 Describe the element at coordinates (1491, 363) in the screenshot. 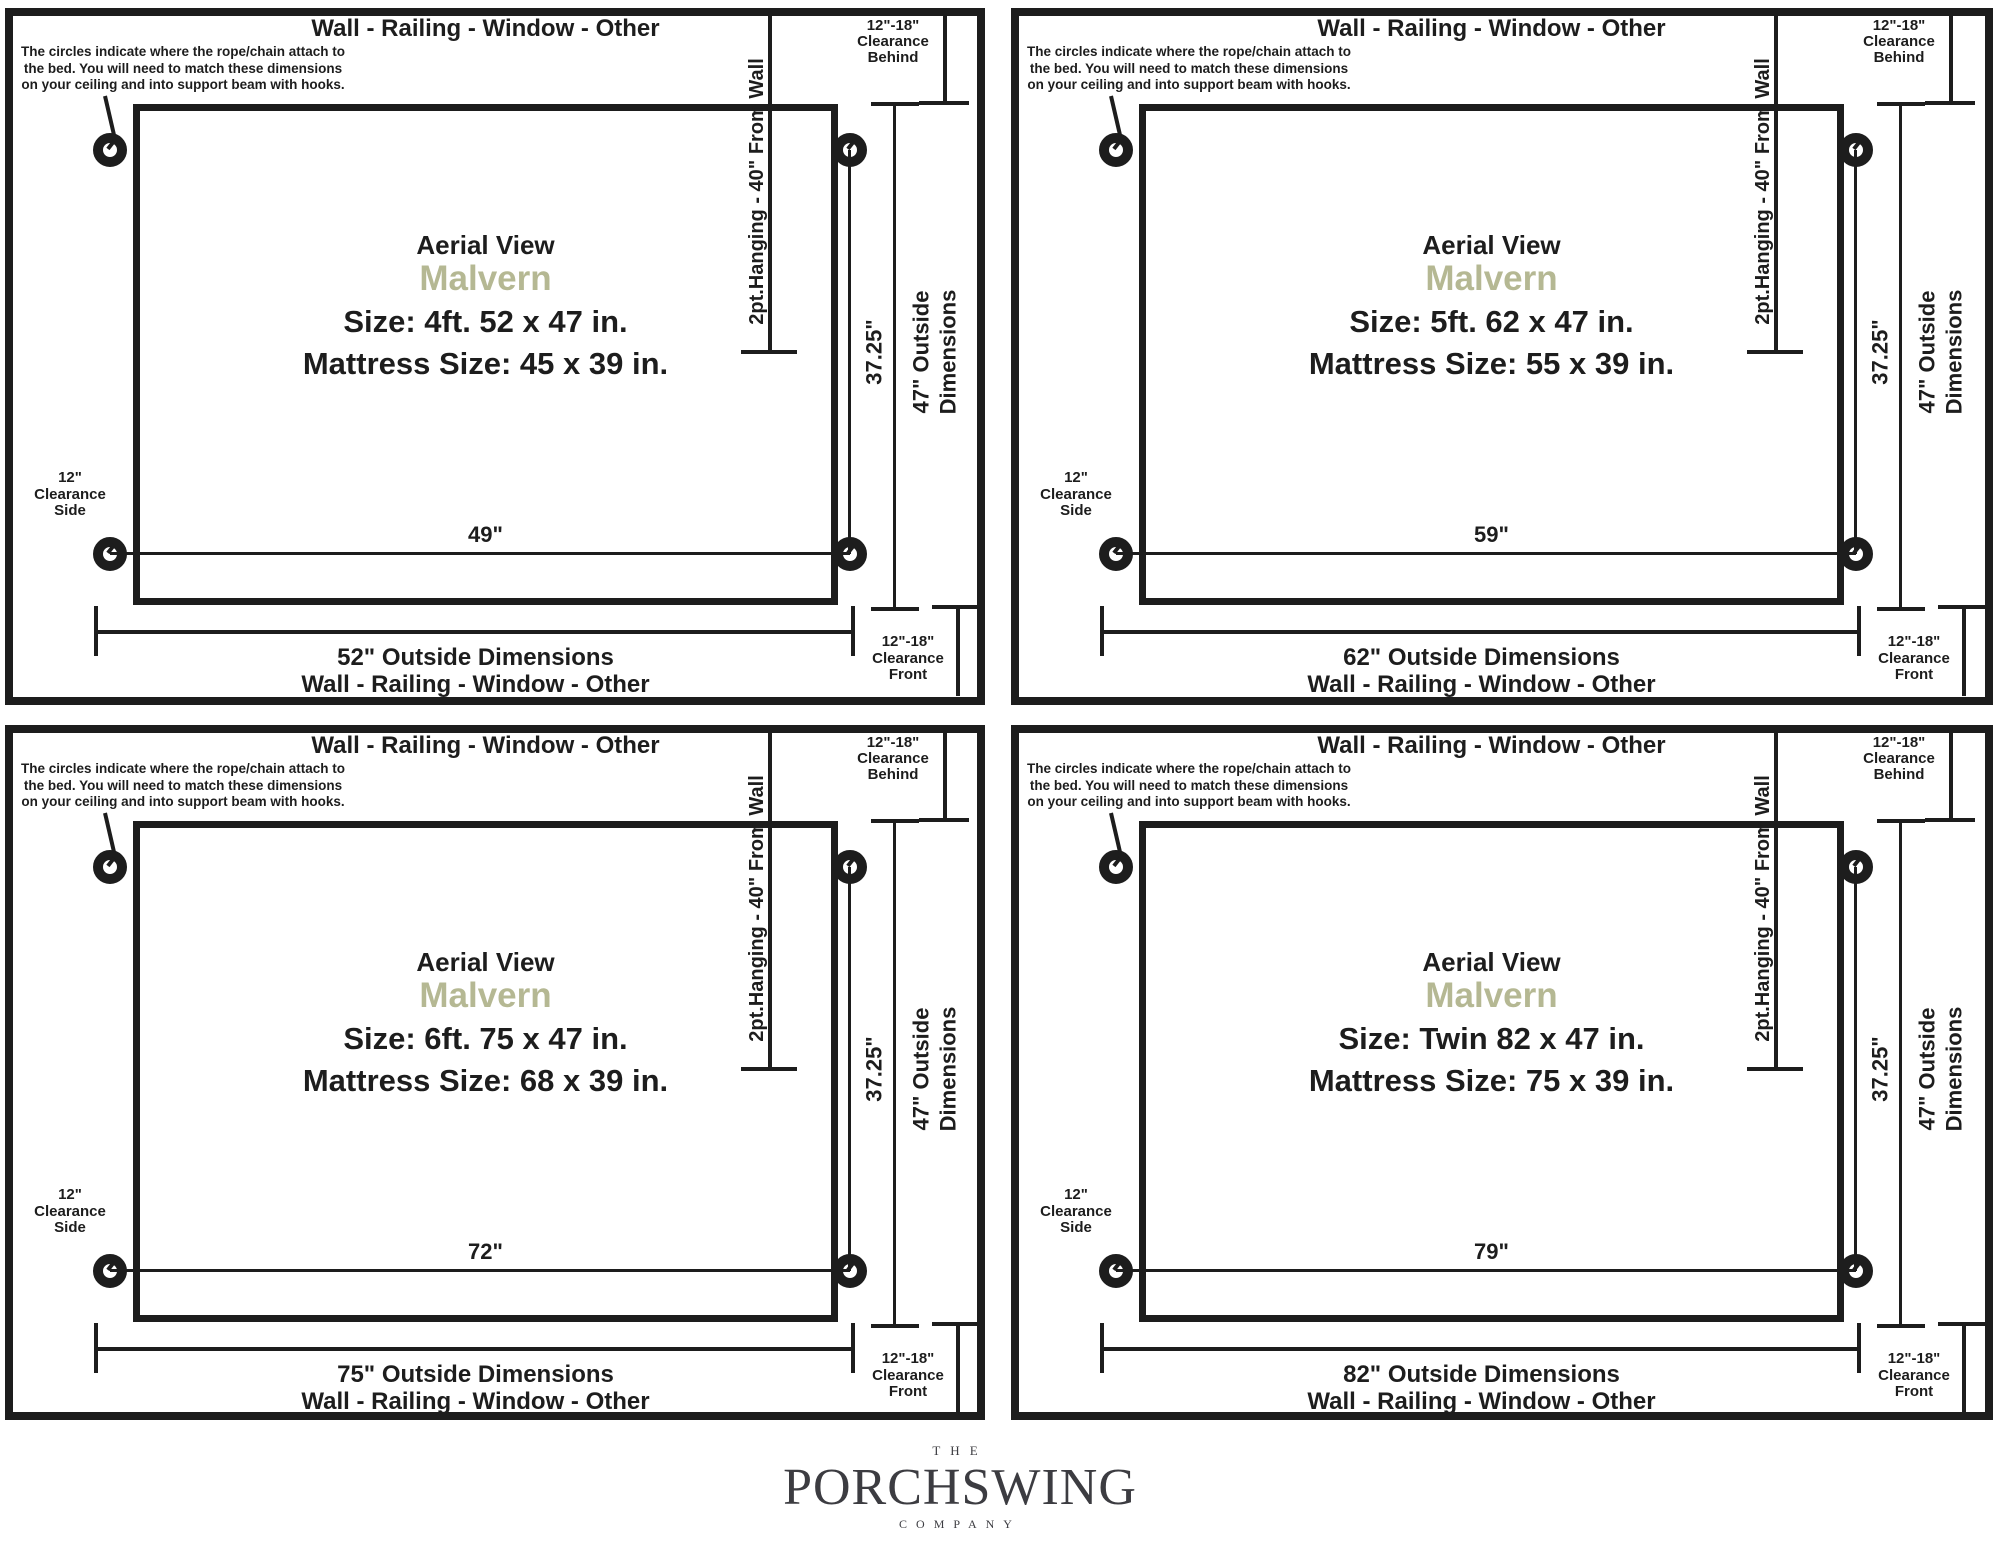

I see `mattress-size-label: Mattress Size: 55 x 39 in.` at that location.